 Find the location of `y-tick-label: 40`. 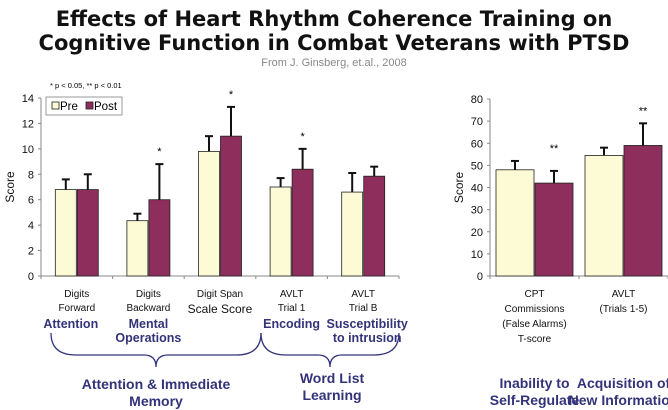

y-tick-label: 40 is located at coordinates (477, 189).